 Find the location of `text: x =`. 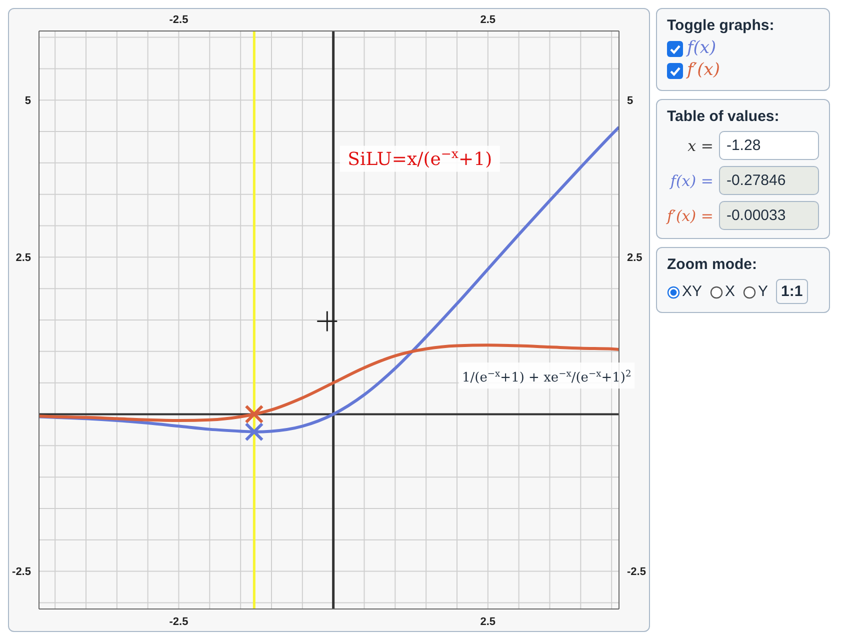

text: x = is located at coordinates (701, 145).